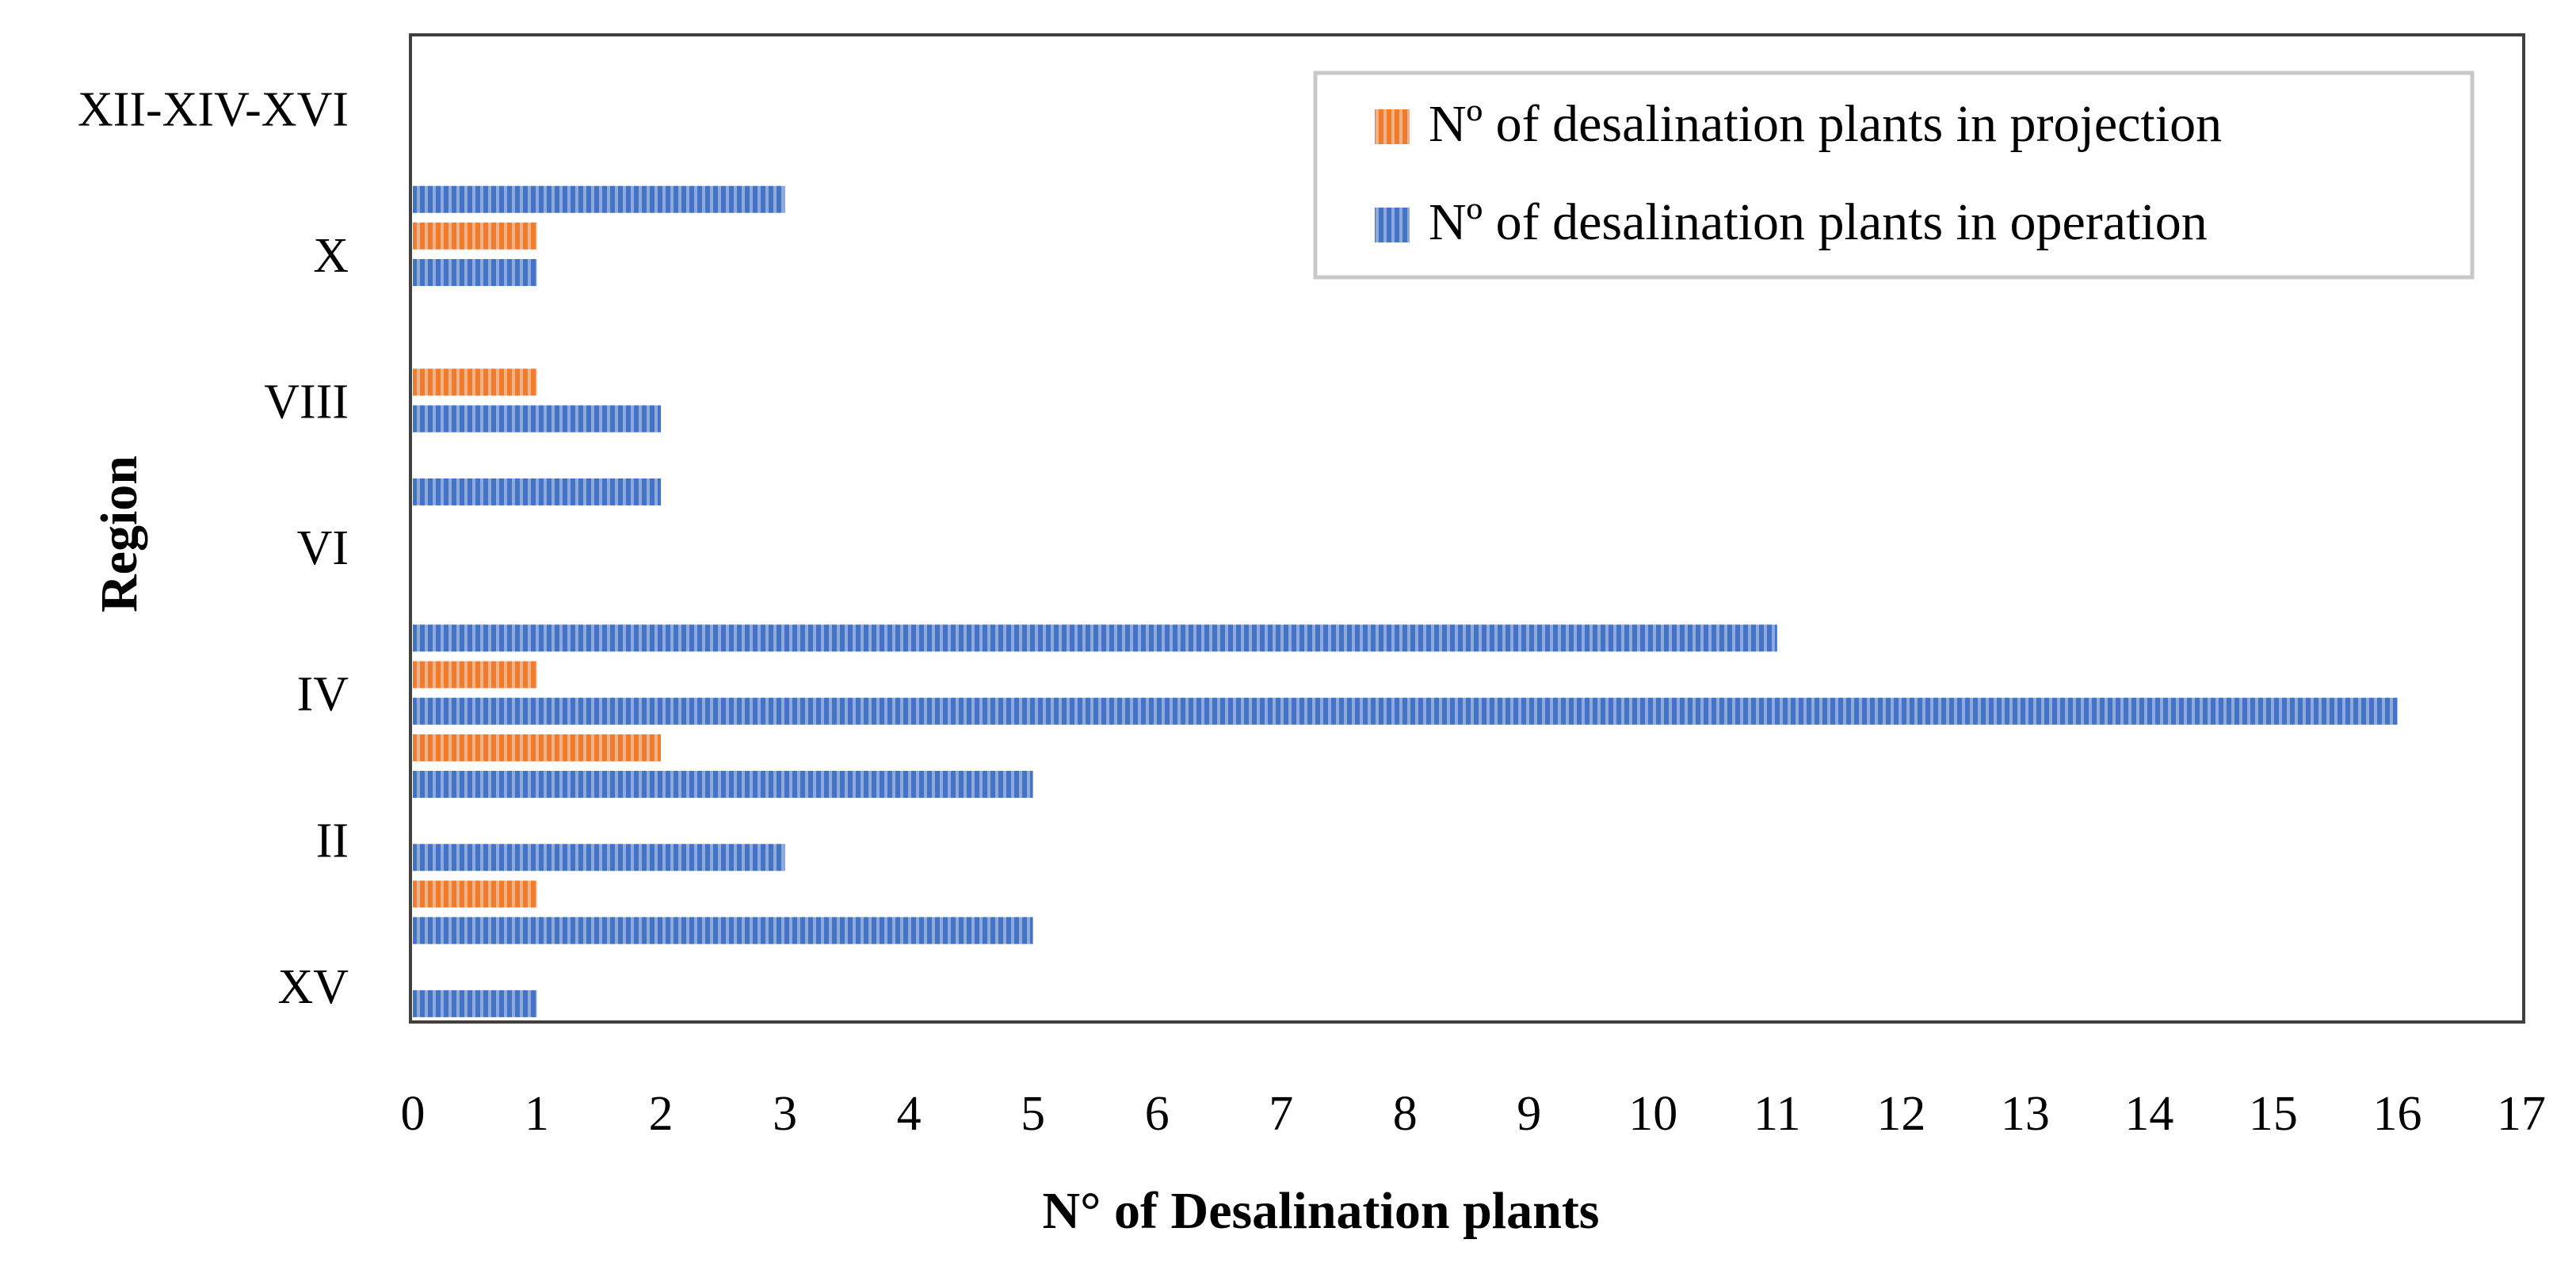 The image size is (2576, 1266). I want to click on y-tick-label-4: VIII, so click(306, 402).